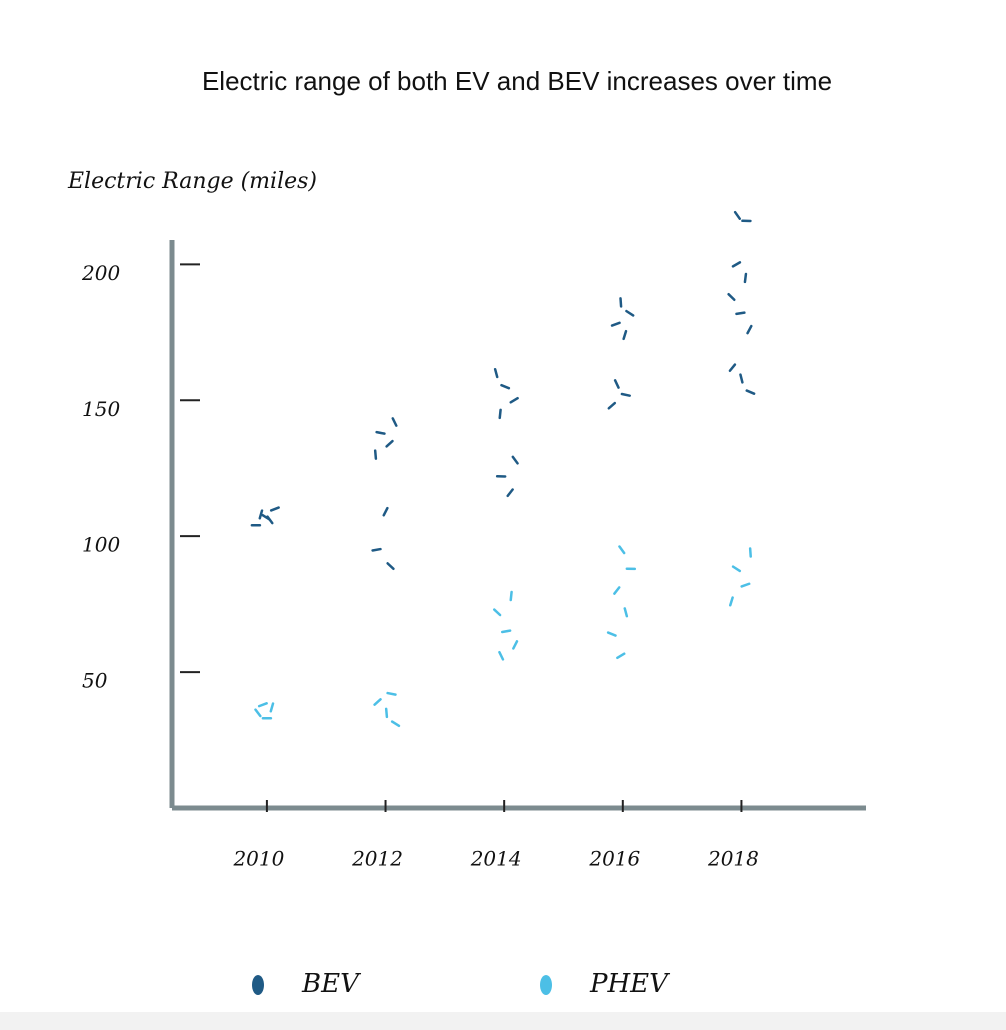 The width and height of the screenshot is (1006, 1030). What do you see at coordinates (503, 1021) in the screenshot?
I see `bottom-bar` at bounding box center [503, 1021].